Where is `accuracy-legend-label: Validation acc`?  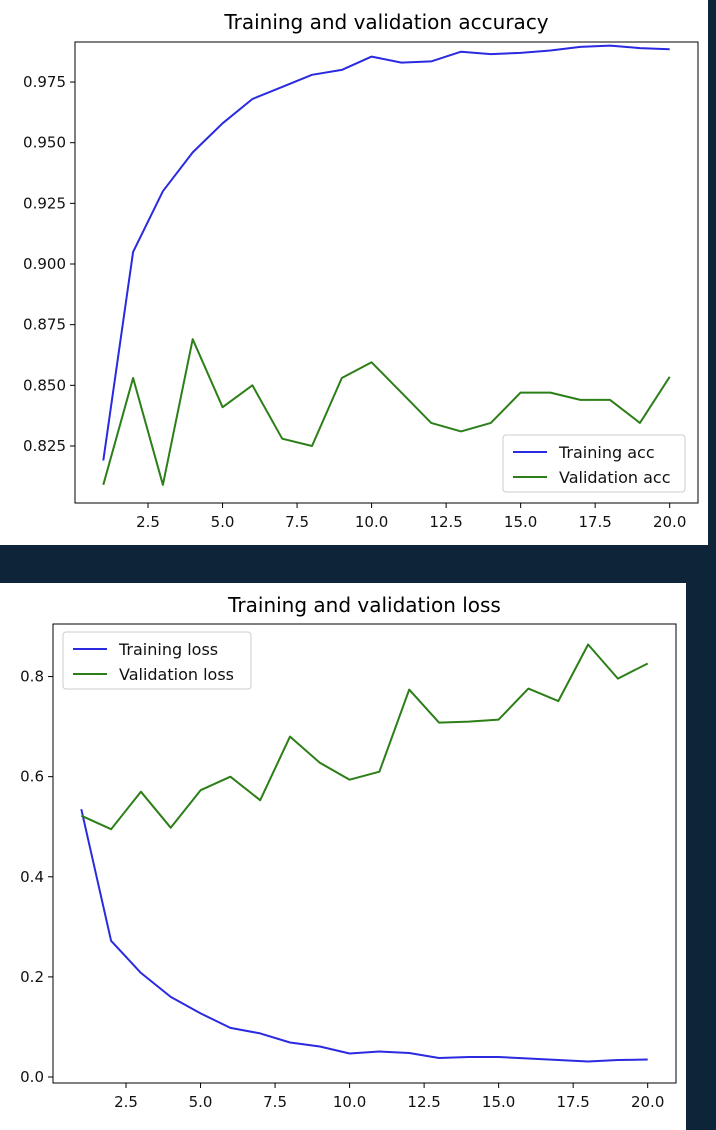 accuracy-legend-label: Validation acc is located at coordinates (615, 477).